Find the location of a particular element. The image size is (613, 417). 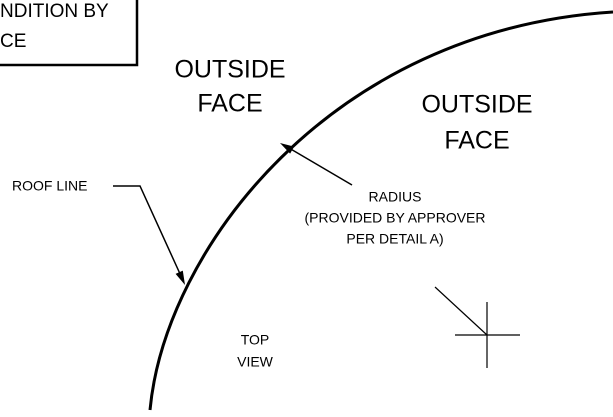

radius-label: PER DETAIL A) is located at coordinates (394, 239).